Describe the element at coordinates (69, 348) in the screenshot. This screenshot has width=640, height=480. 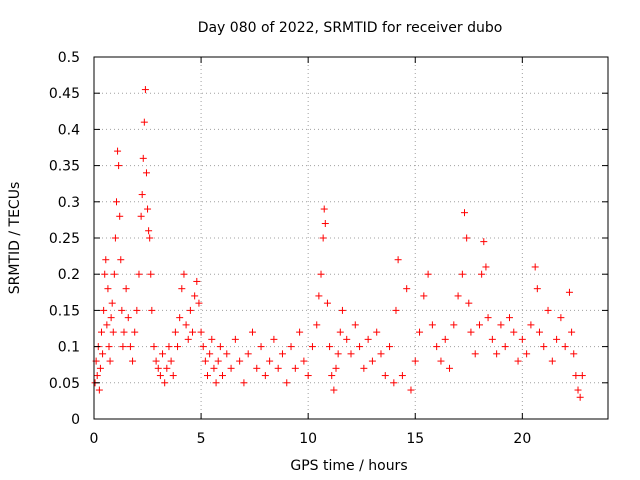
I see `y-tick-label: 0.1` at that location.